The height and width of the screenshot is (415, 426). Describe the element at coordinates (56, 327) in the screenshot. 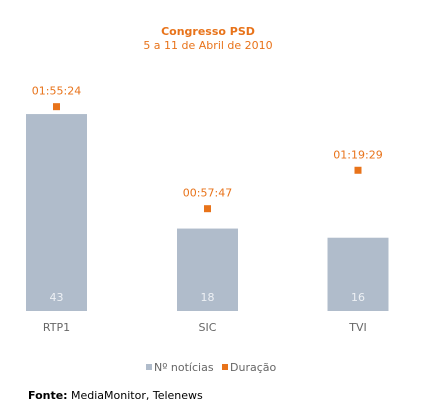

I see `x-tick-label: RTP1` at that location.